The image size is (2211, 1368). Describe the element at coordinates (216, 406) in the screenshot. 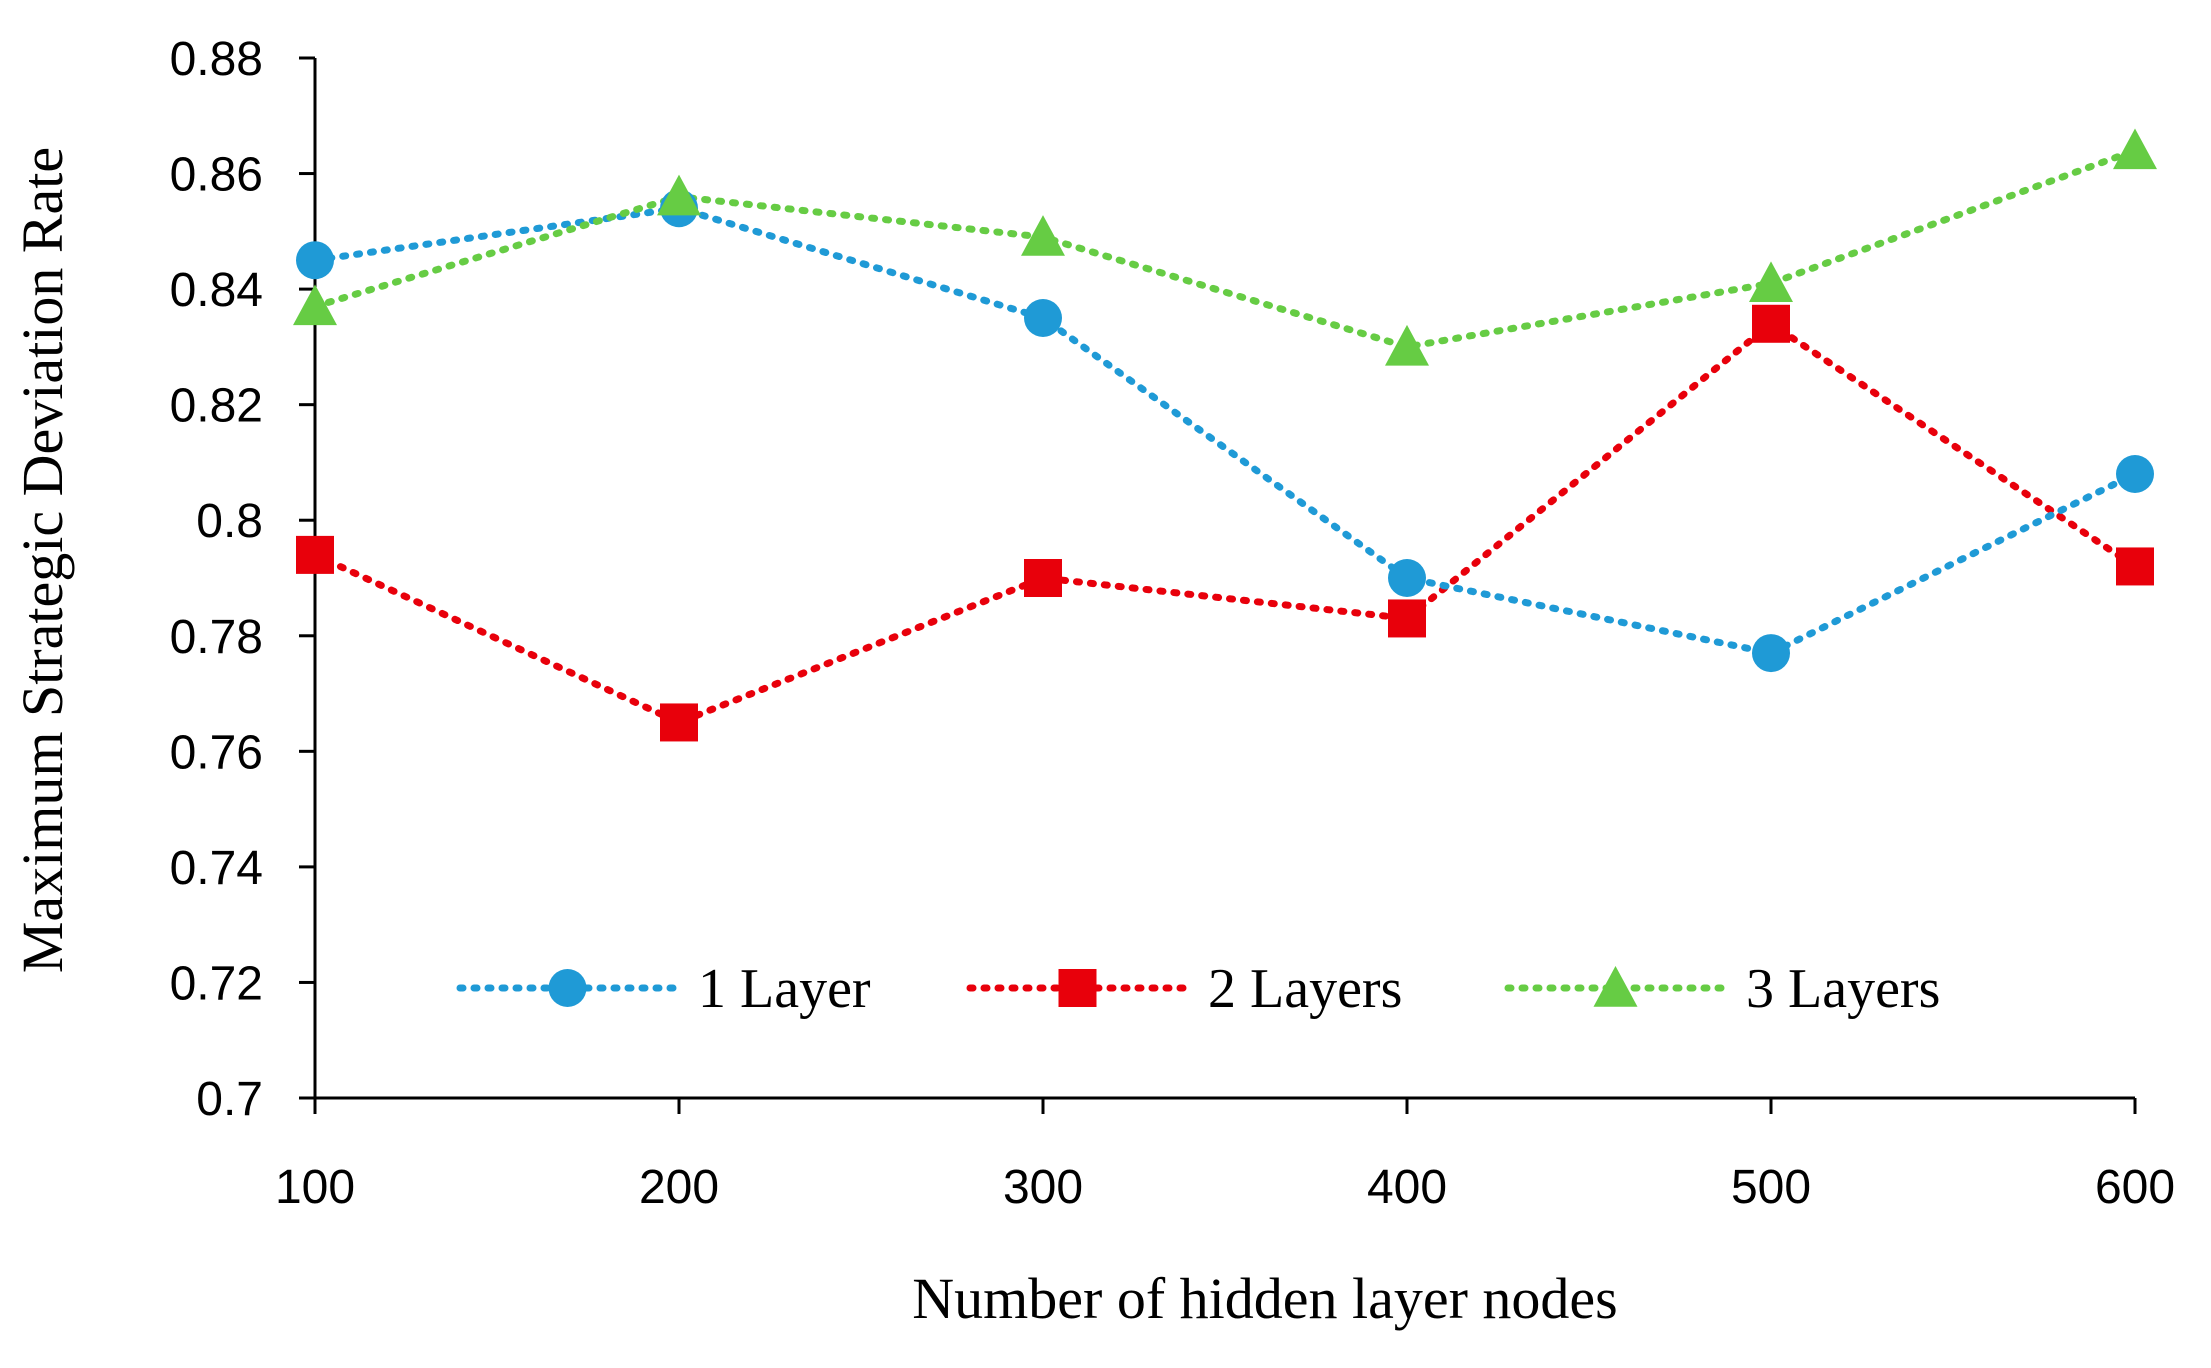

I see `y-tick-label: 0.82` at that location.